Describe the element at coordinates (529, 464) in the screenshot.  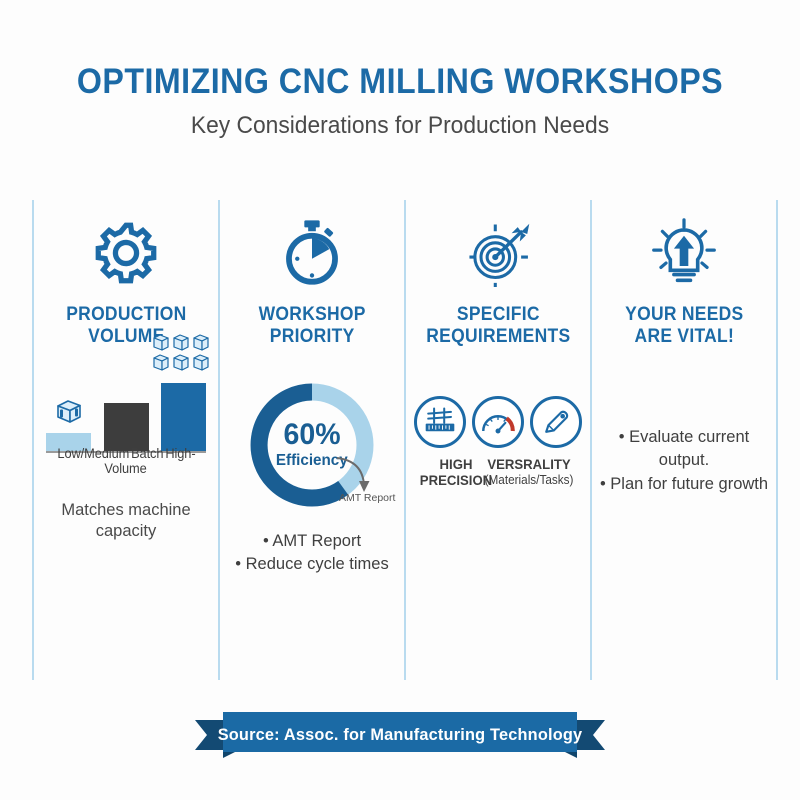
I see `label-versatility-main: Versrality` at that location.